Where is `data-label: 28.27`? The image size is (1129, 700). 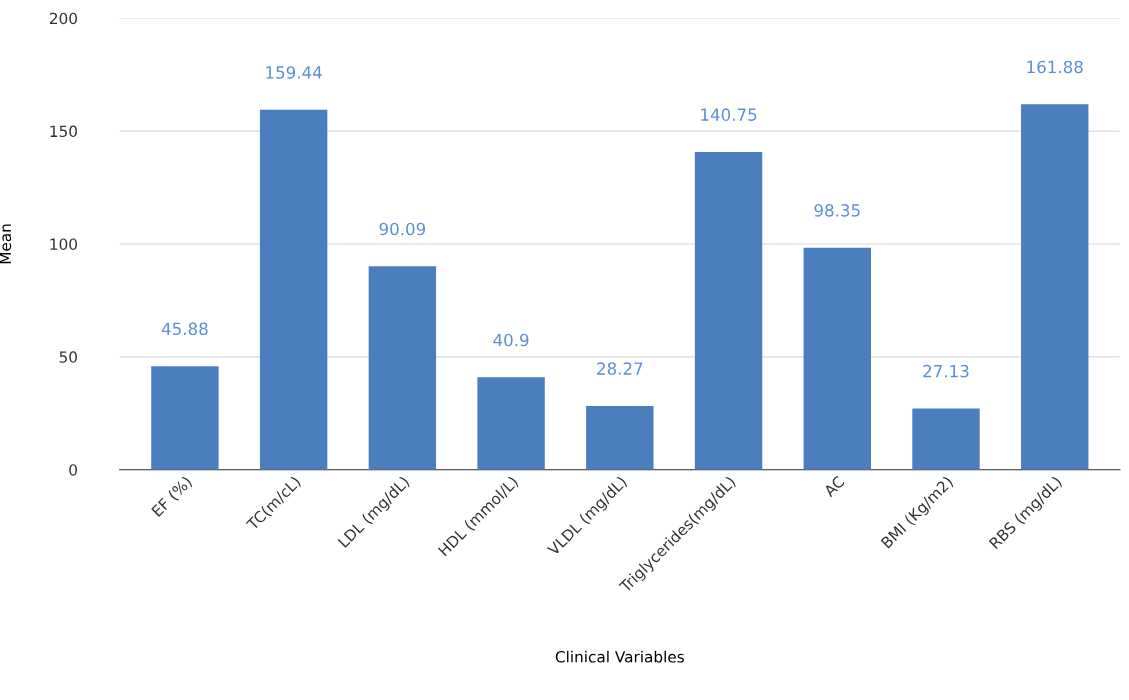
data-label: 28.27 is located at coordinates (620, 368).